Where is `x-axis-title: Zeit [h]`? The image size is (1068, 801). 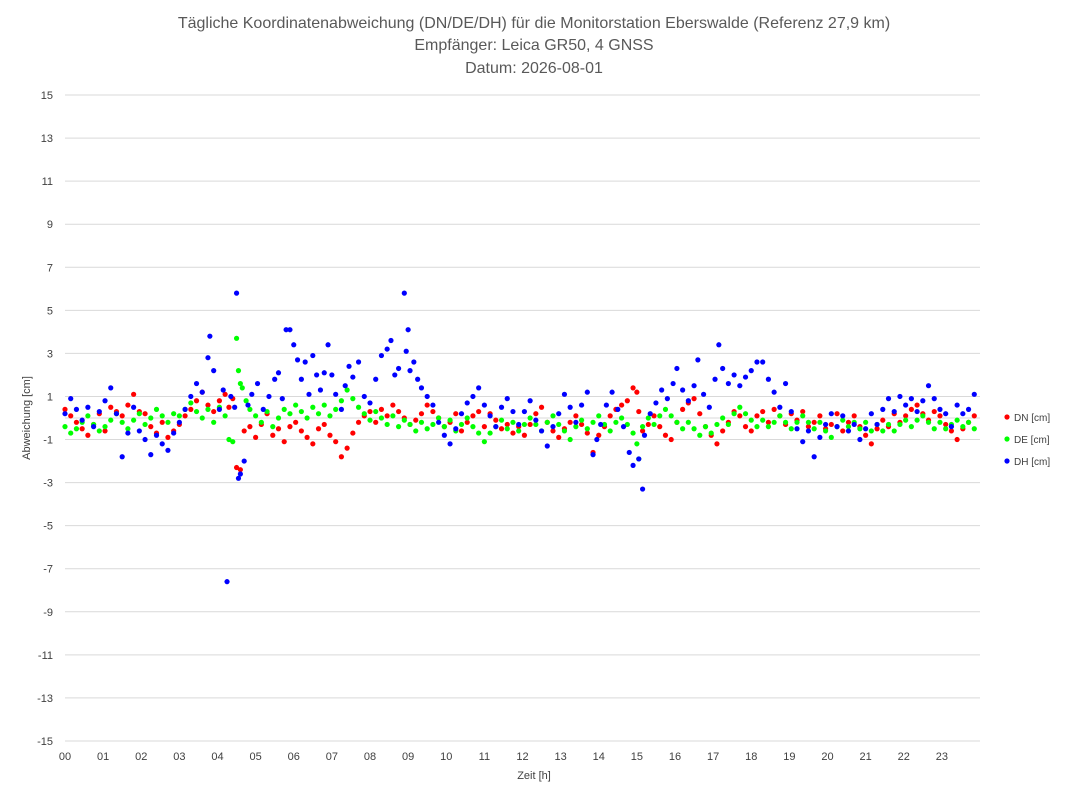 x-axis-title: Zeit [h] is located at coordinates (534, 776).